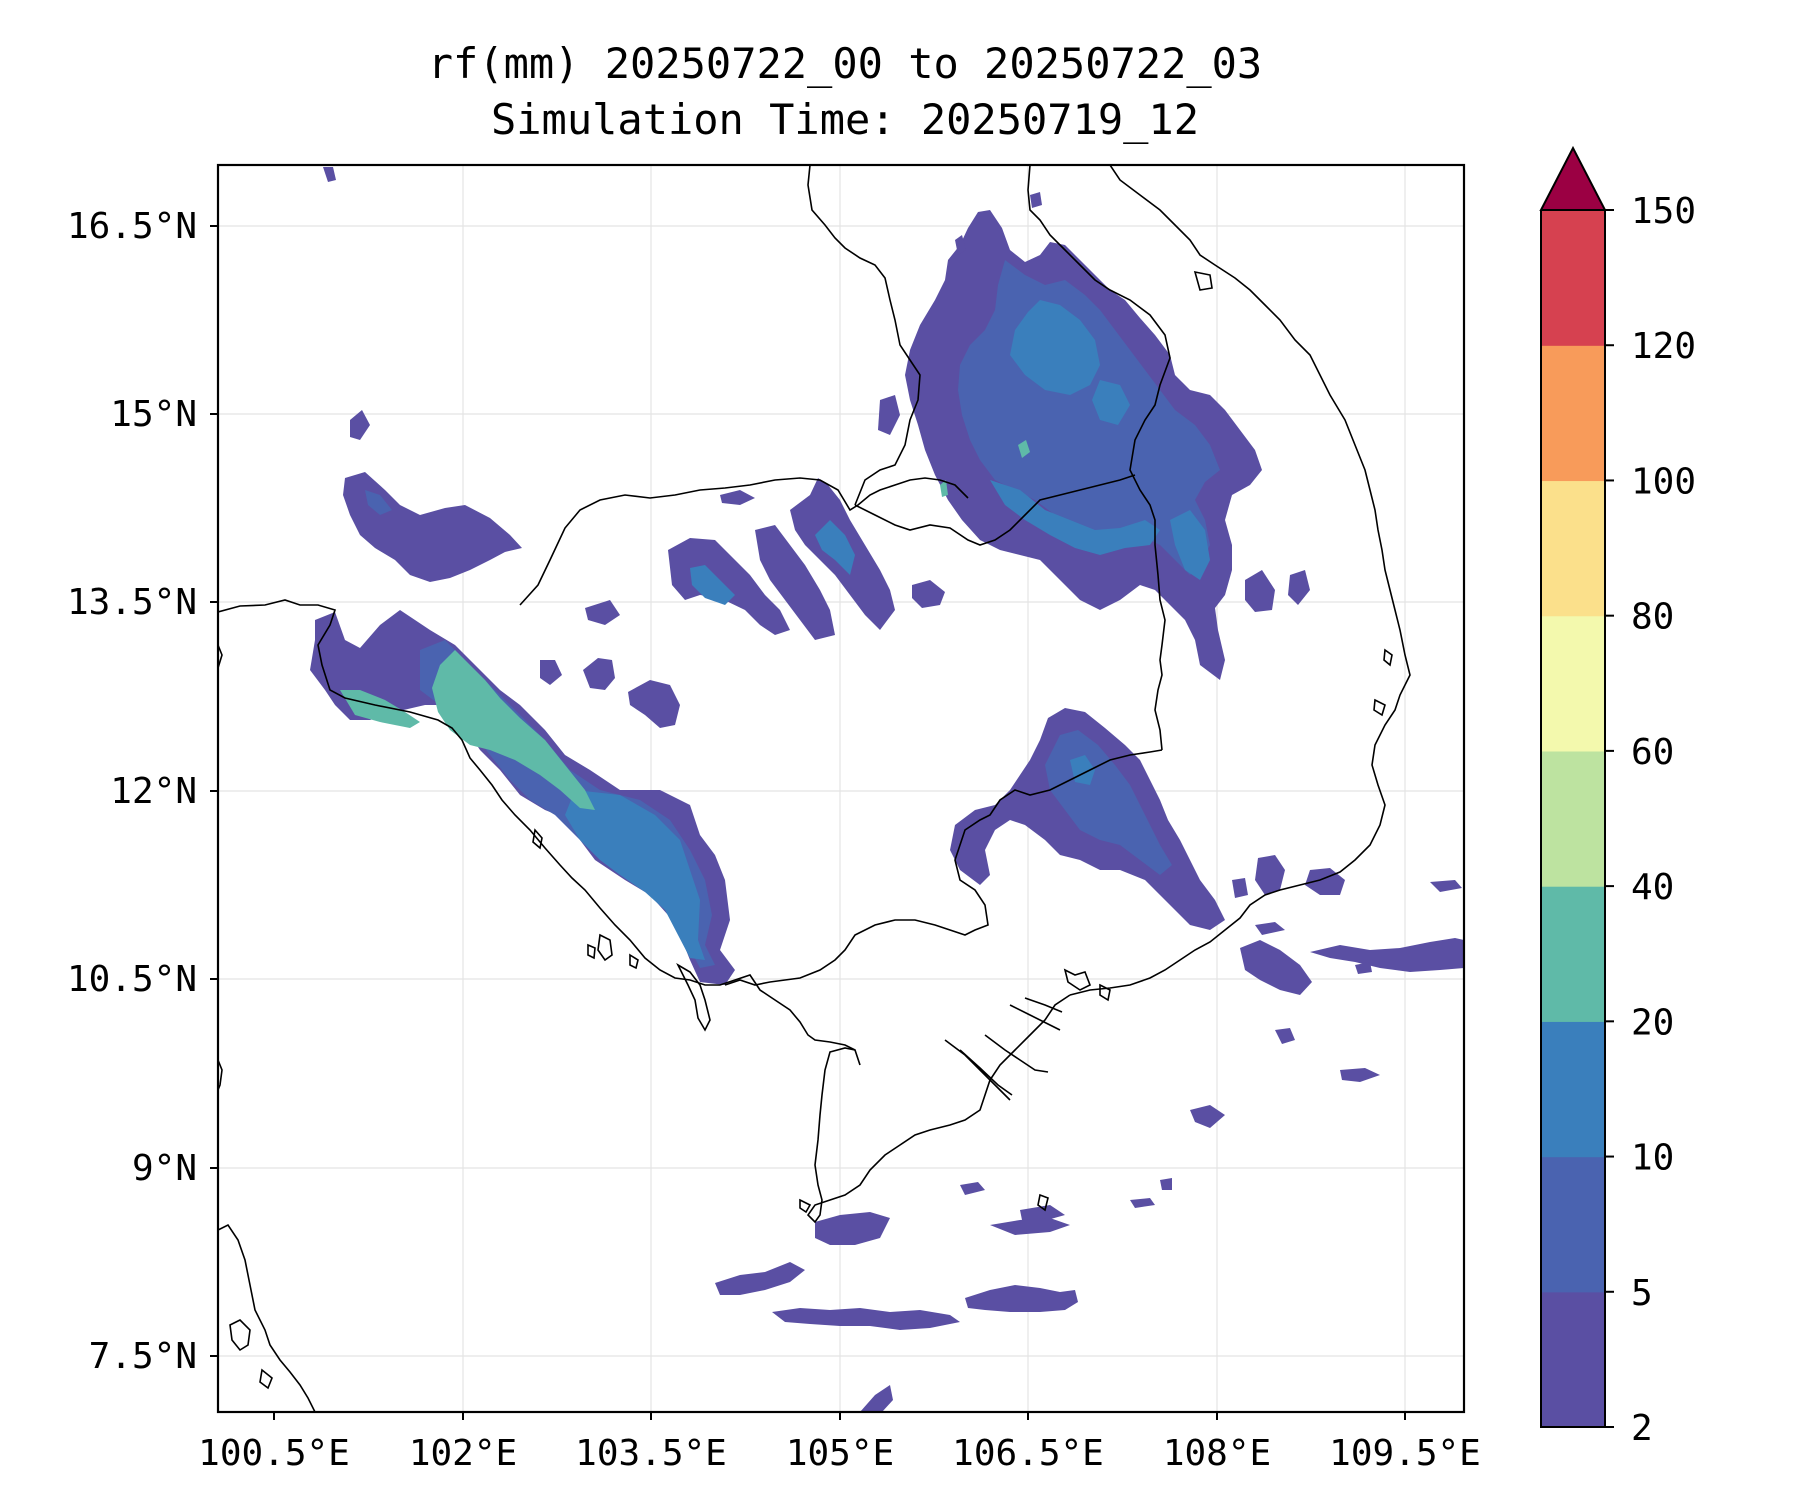 The width and height of the screenshot is (1800, 1500). Describe the element at coordinates (840, 1453) in the screenshot. I see `lon-tick-label: 105°E` at that location.